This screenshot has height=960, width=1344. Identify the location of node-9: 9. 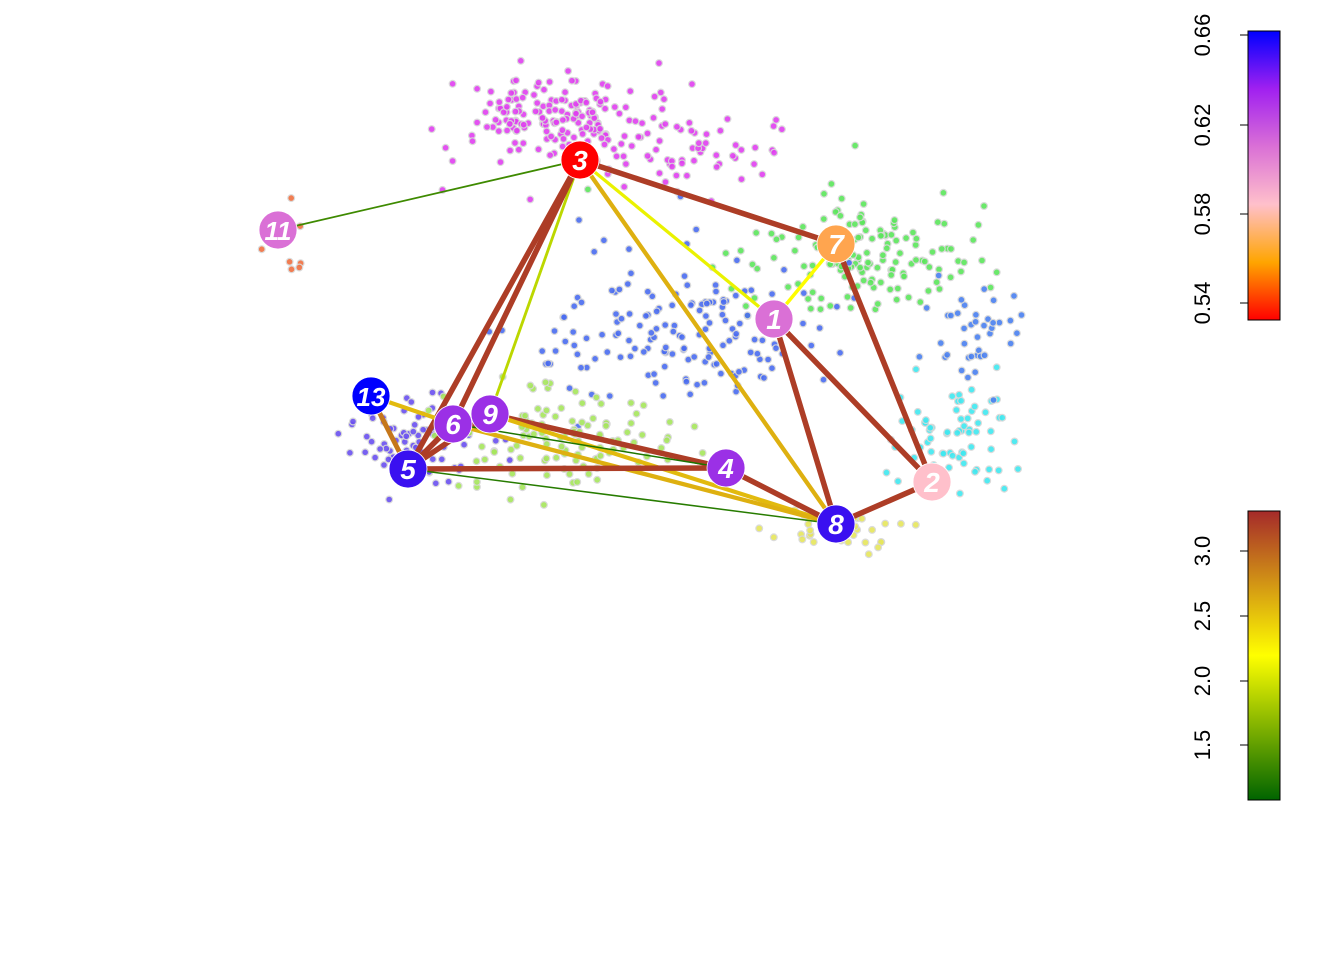
(490, 414).